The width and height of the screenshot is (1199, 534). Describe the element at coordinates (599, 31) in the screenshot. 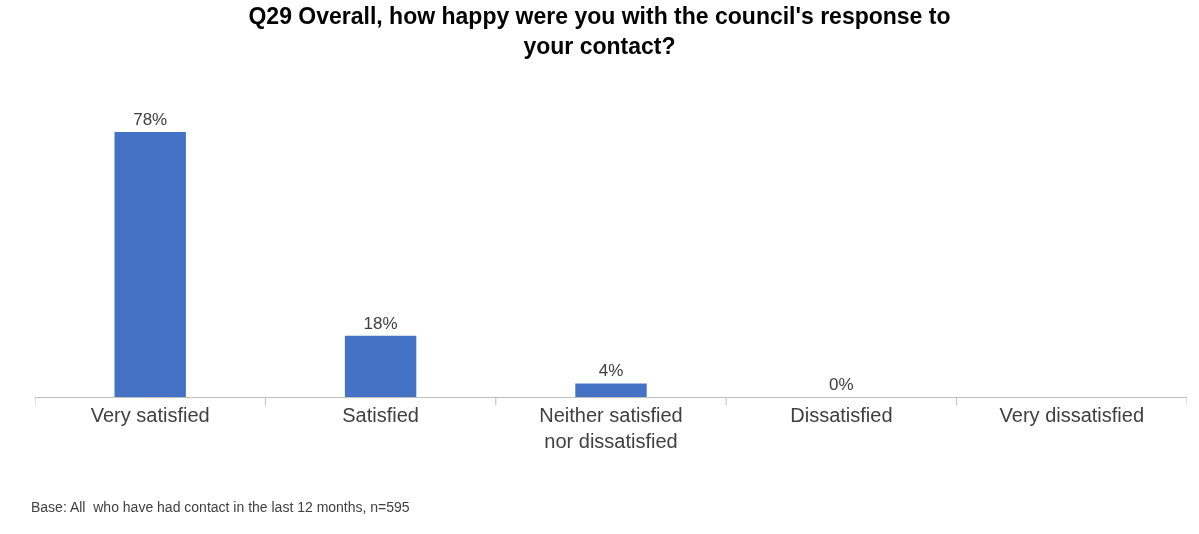

I see `chart-title: Q29 Overall, how happy were you with the council's response to your contact?` at that location.